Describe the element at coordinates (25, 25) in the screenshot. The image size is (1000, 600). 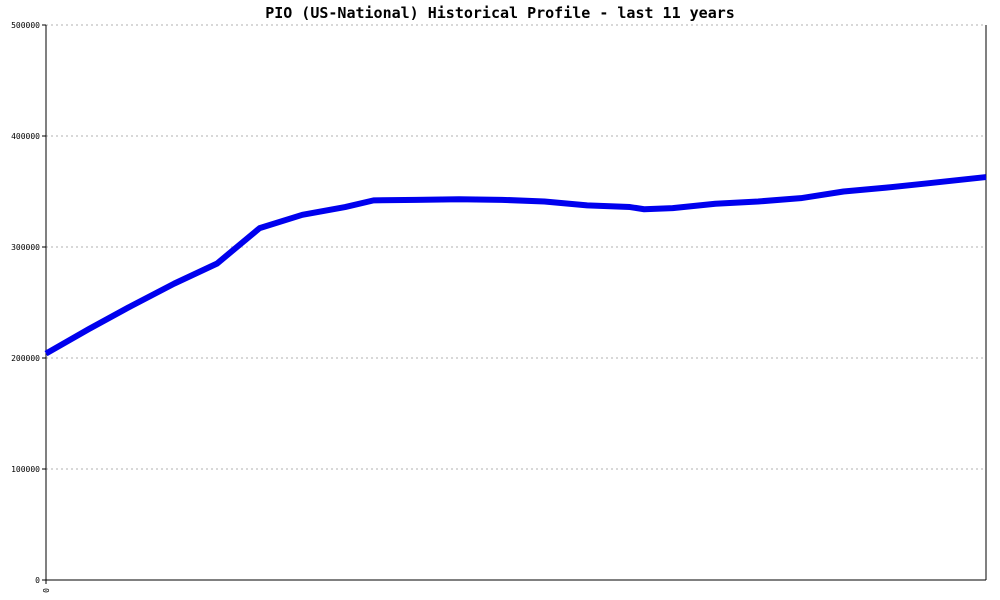
I see `y-tick-label-5: 500000` at that location.